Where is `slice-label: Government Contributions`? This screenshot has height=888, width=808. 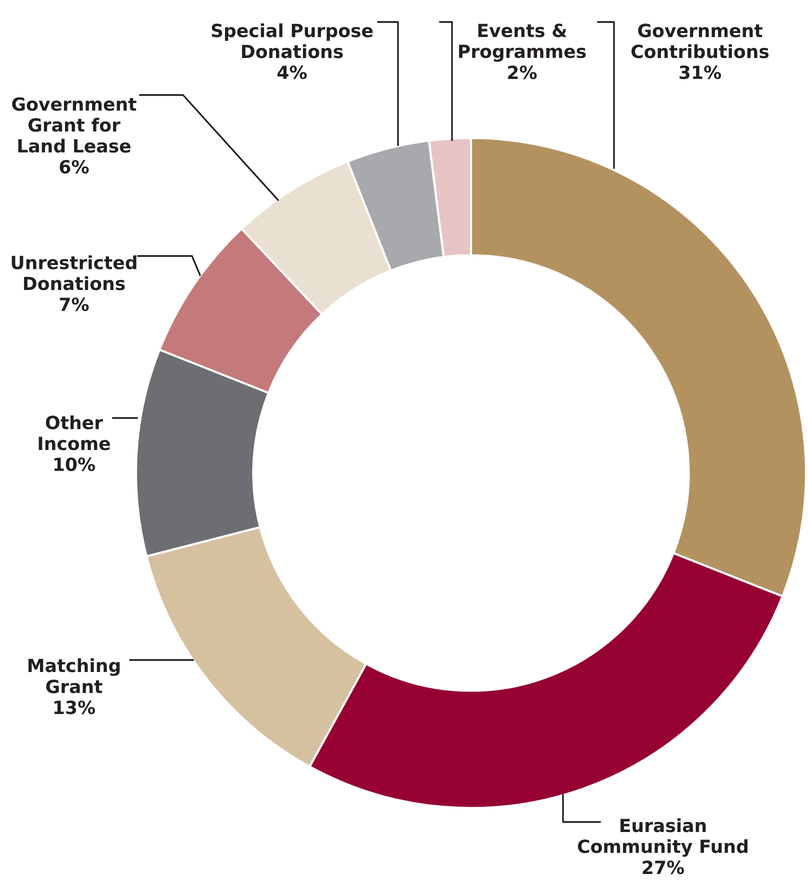 slice-label: Government Contributions is located at coordinates (700, 41).